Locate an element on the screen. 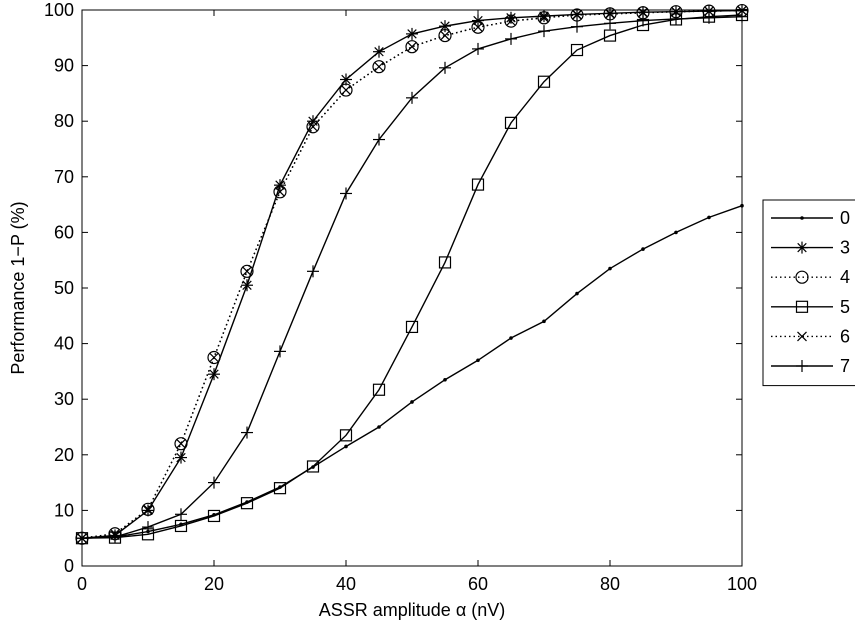  legend-item: 7 is located at coordinates (810, 366).